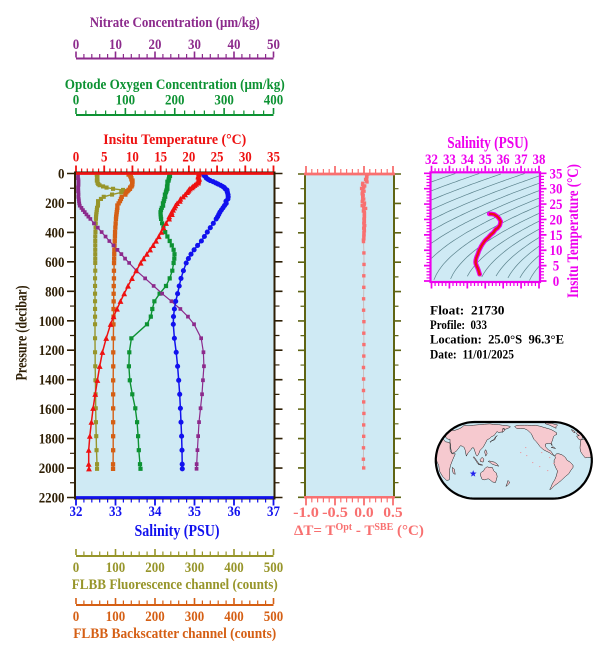  Describe the element at coordinates (363, 513) in the screenshot. I see `svg-text: 0.0` at that location.